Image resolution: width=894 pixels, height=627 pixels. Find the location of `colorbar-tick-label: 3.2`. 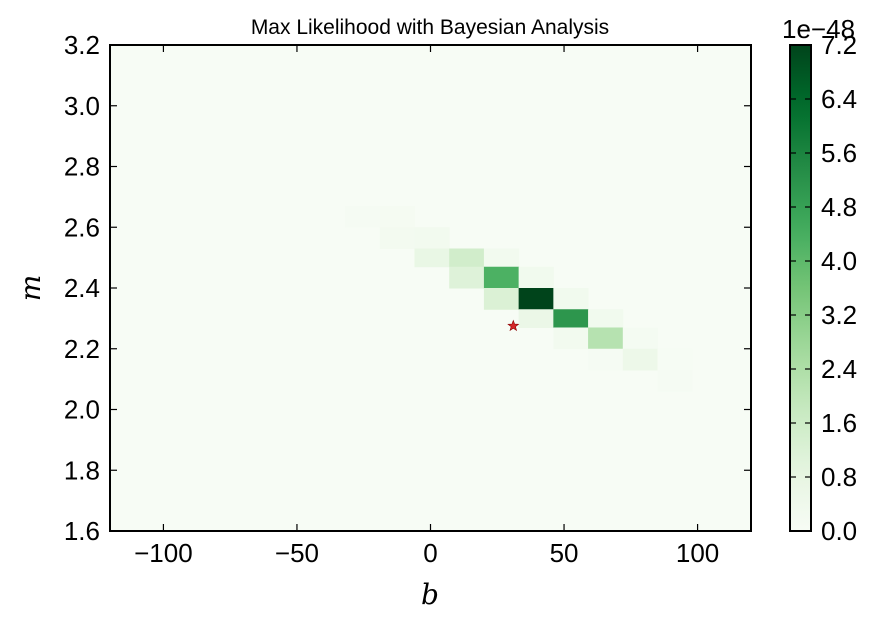

colorbar-tick-label: 3.2 is located at coordinates (839, 315).